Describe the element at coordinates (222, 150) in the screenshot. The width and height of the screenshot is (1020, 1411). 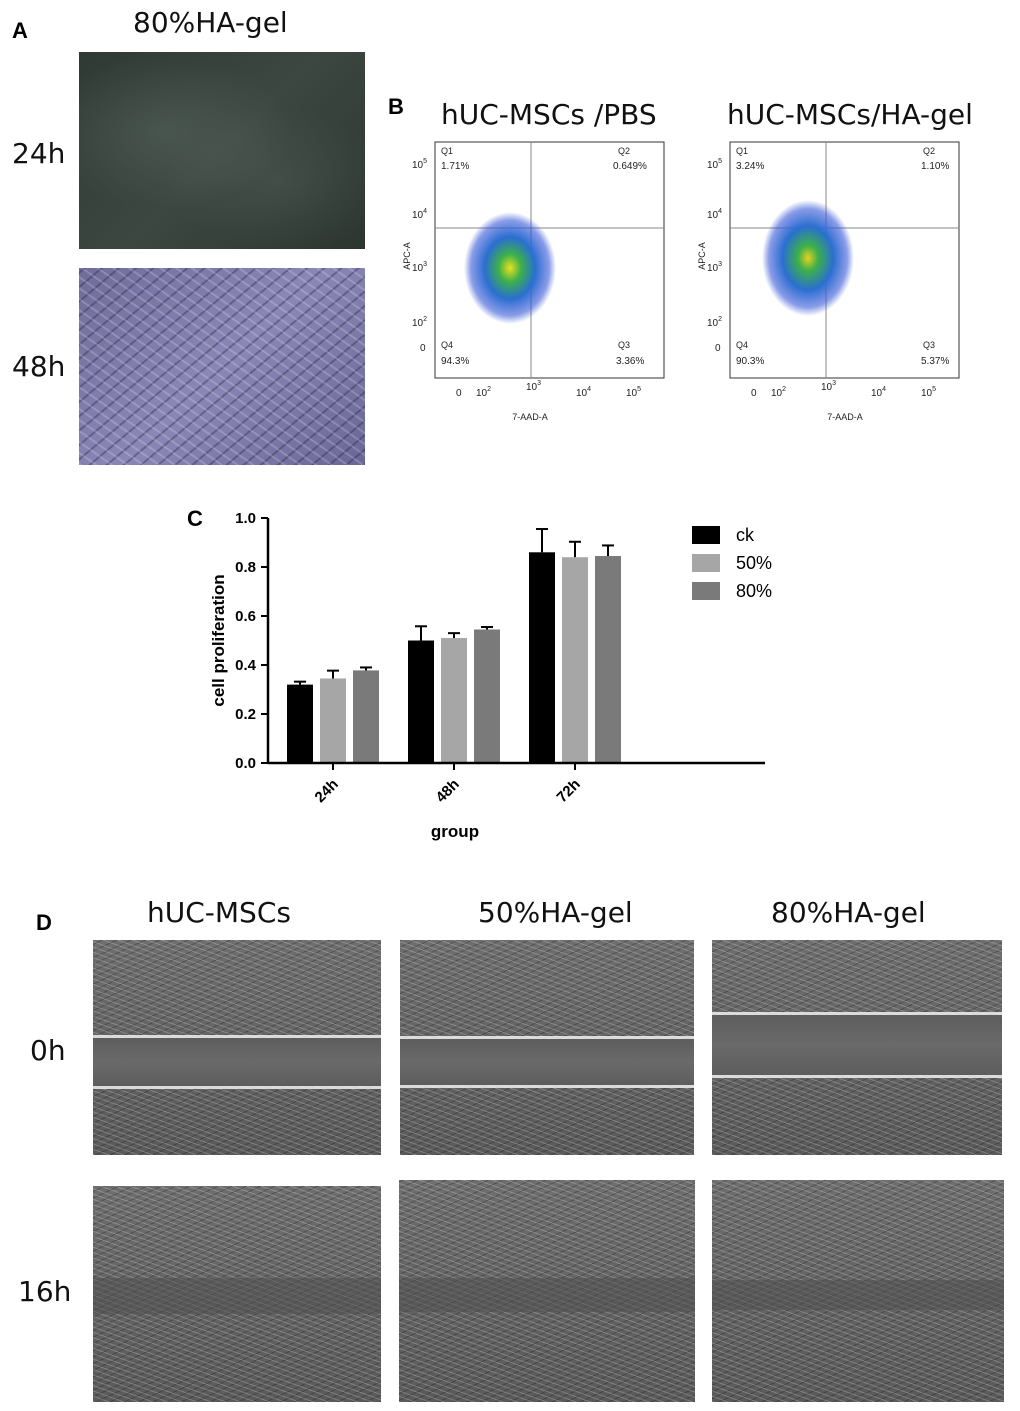
I see `micrograph-24h` at that location.